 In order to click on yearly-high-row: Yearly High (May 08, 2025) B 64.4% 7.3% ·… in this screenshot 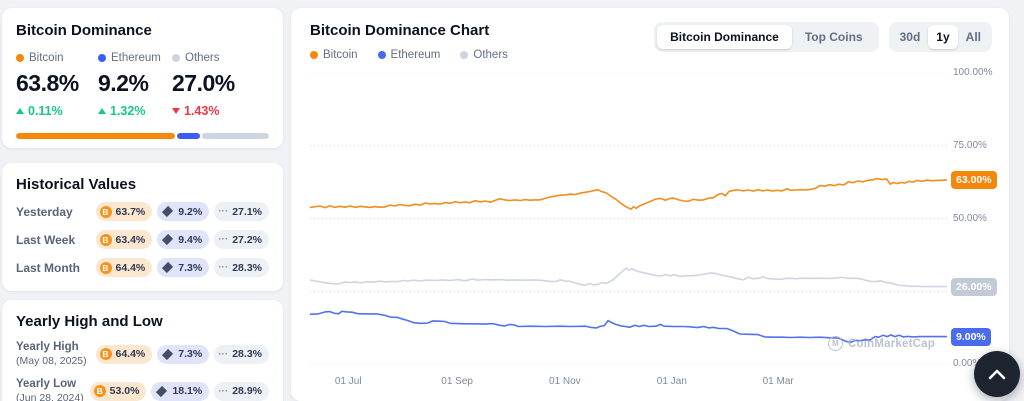, I will do `click(142, 354)`.